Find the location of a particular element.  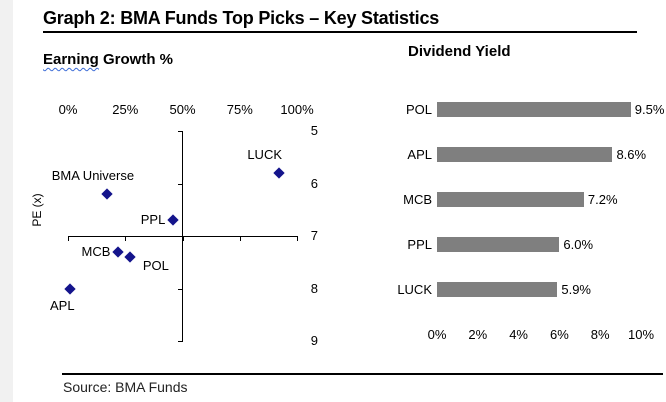

bar-chart-title: Dividend Yield is located at coordinates (459, 51).